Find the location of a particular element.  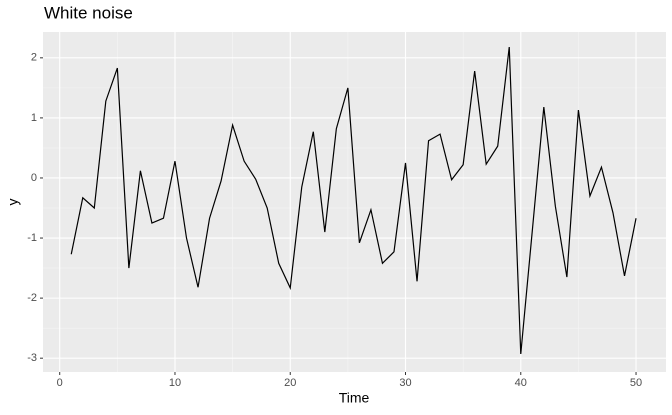

y-tick-label: -3 is located at coordinates (32, 358).